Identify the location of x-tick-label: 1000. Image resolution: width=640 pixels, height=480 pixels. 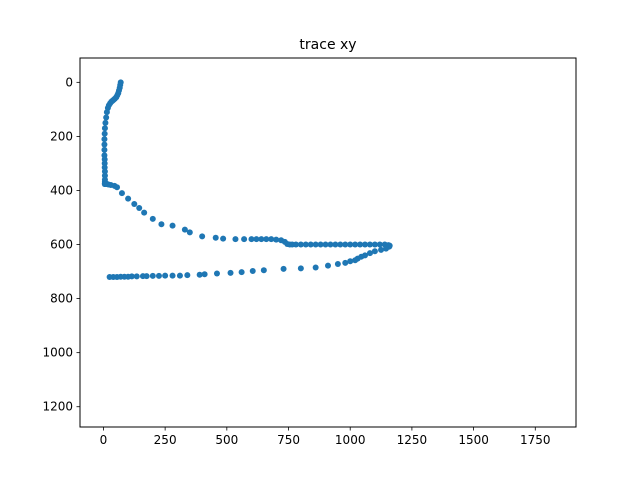
(350, 440).